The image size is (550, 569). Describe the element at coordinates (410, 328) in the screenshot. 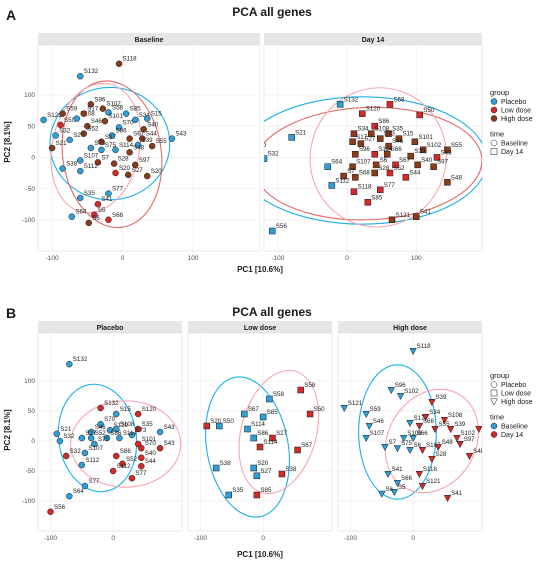

I see `facet-strip-label: High dose` at that location.